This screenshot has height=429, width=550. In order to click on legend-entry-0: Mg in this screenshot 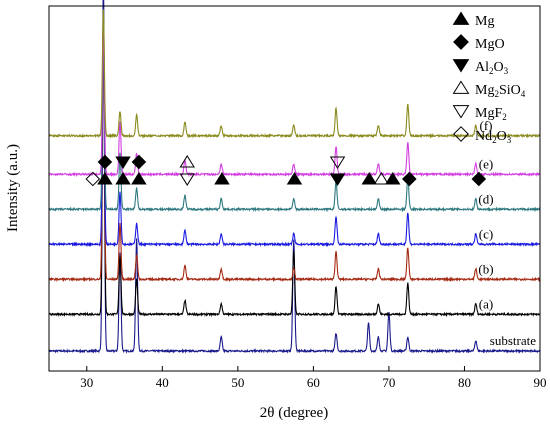, I will do `click(473, 20)`.